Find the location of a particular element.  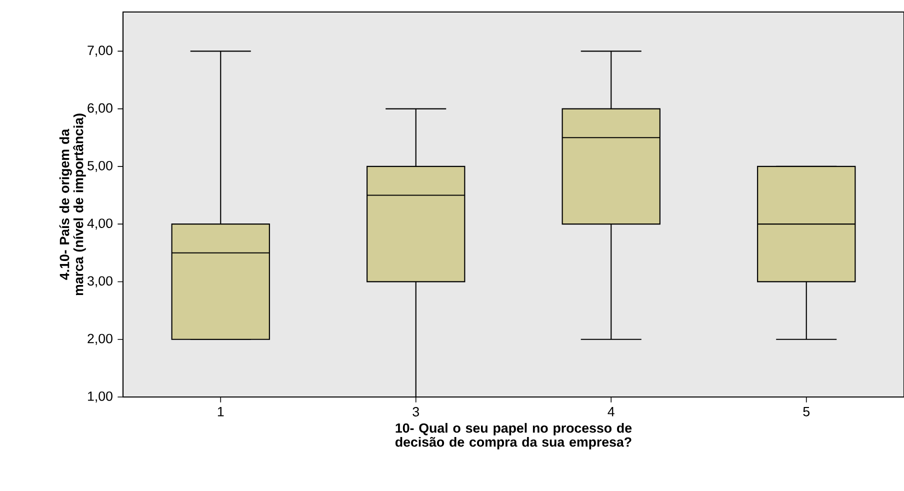

y-tick-label: 5,00 is located at coordinates (100, 166).